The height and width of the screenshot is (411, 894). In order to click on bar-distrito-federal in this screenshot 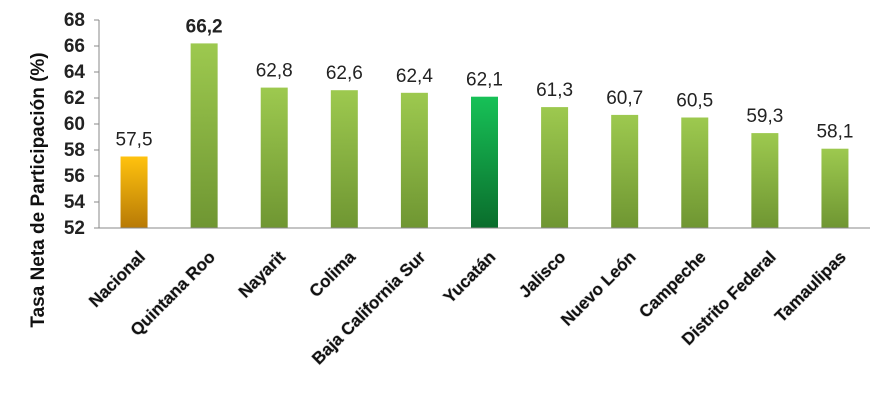, I will do `click(765, 180)`.